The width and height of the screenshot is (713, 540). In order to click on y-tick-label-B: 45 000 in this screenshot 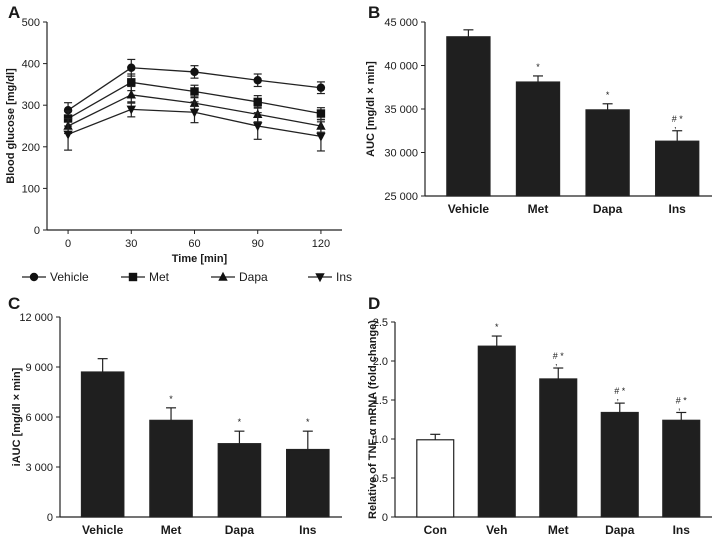, I will do `click(401, 23)`.